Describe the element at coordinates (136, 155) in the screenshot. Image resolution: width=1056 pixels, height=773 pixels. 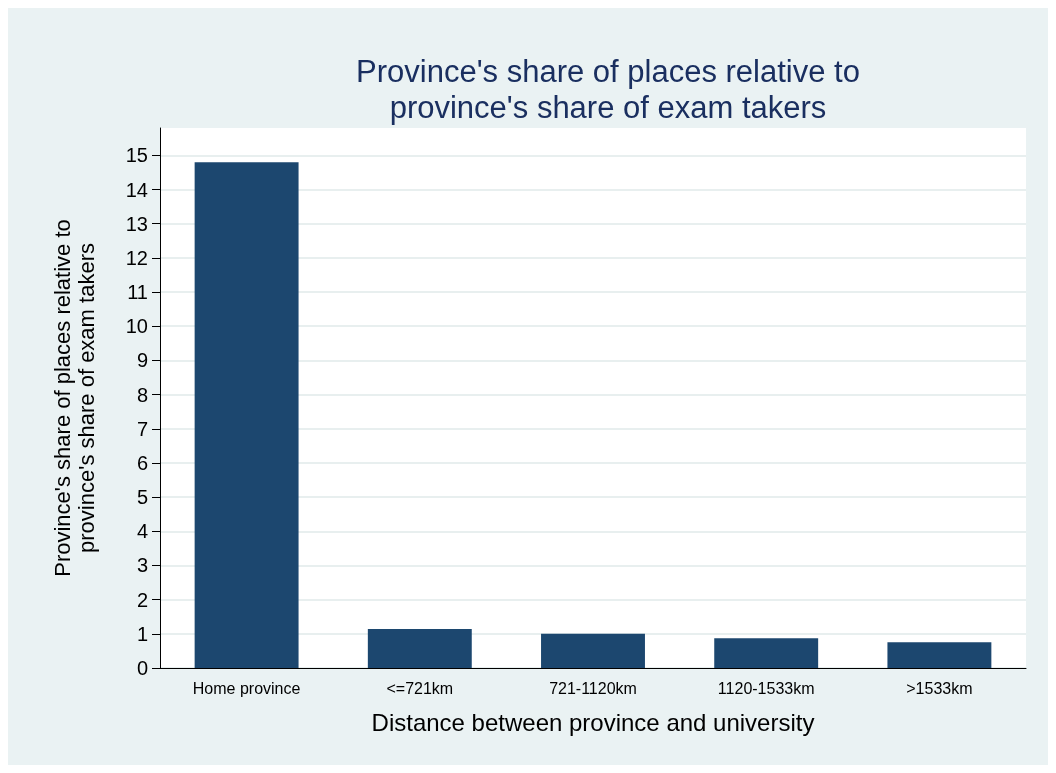
I see `y-tick-label: 15` at that location.